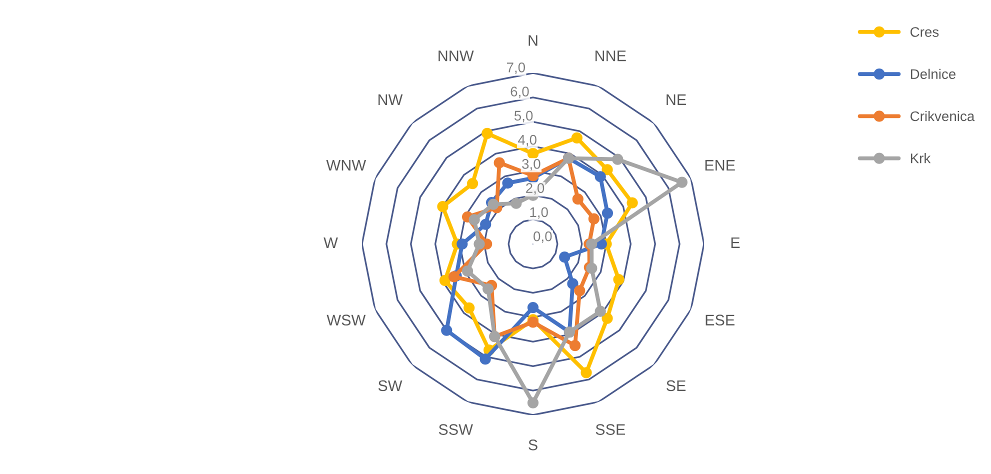  I want to click on spoke-label: SE, so click(676, 386).